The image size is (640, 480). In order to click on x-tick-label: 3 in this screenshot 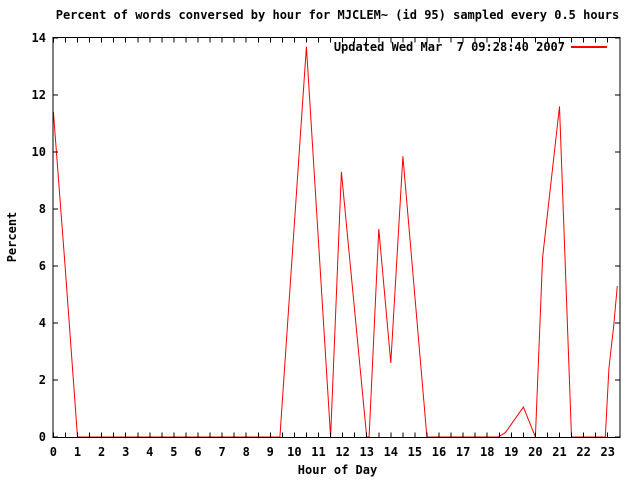, I will do `click(125, 452)`.